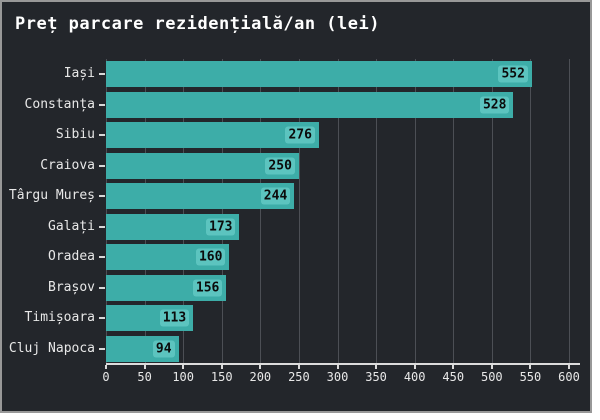 The width and height of the screenshot is (600, 420). Describe the element at coordinates (174, 318) in the screenshot. I see `bar-value-label: 113` at that location.